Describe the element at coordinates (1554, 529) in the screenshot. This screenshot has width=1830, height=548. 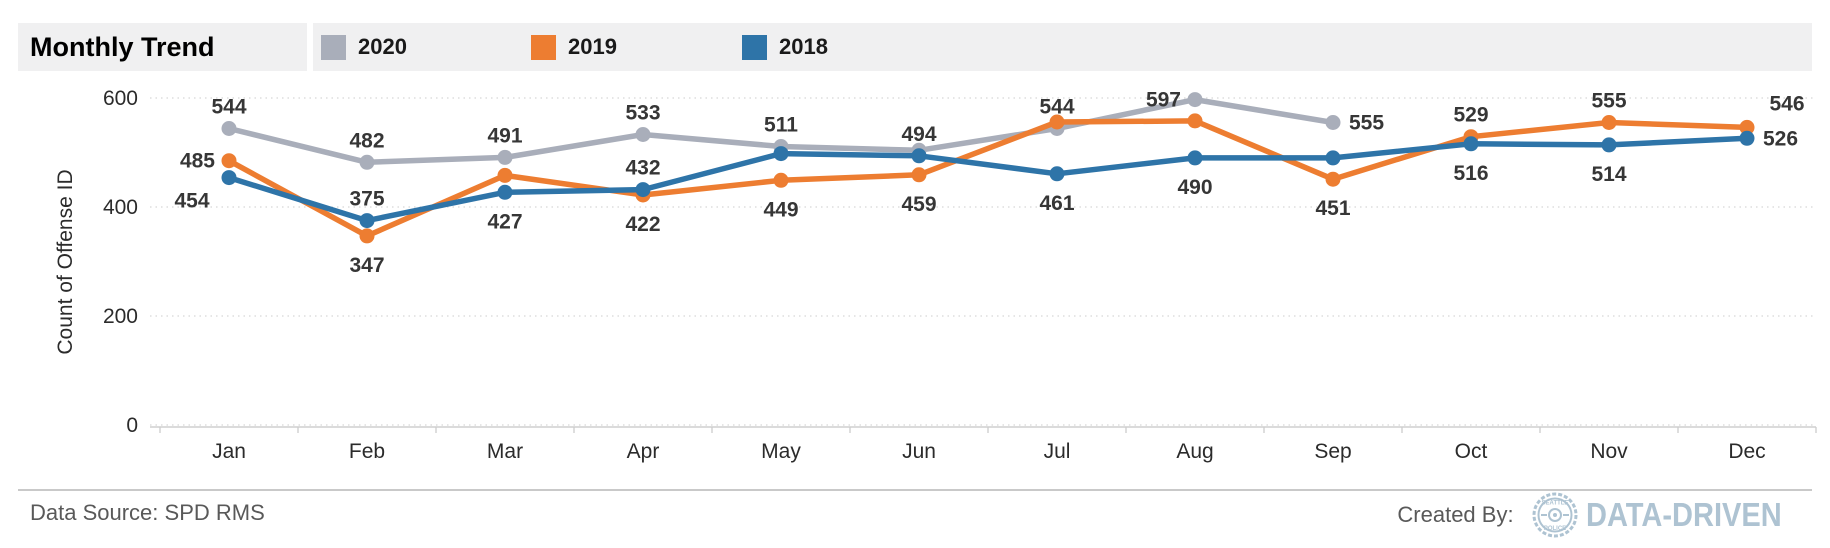
I see `svg-text: POLICE` at that location.